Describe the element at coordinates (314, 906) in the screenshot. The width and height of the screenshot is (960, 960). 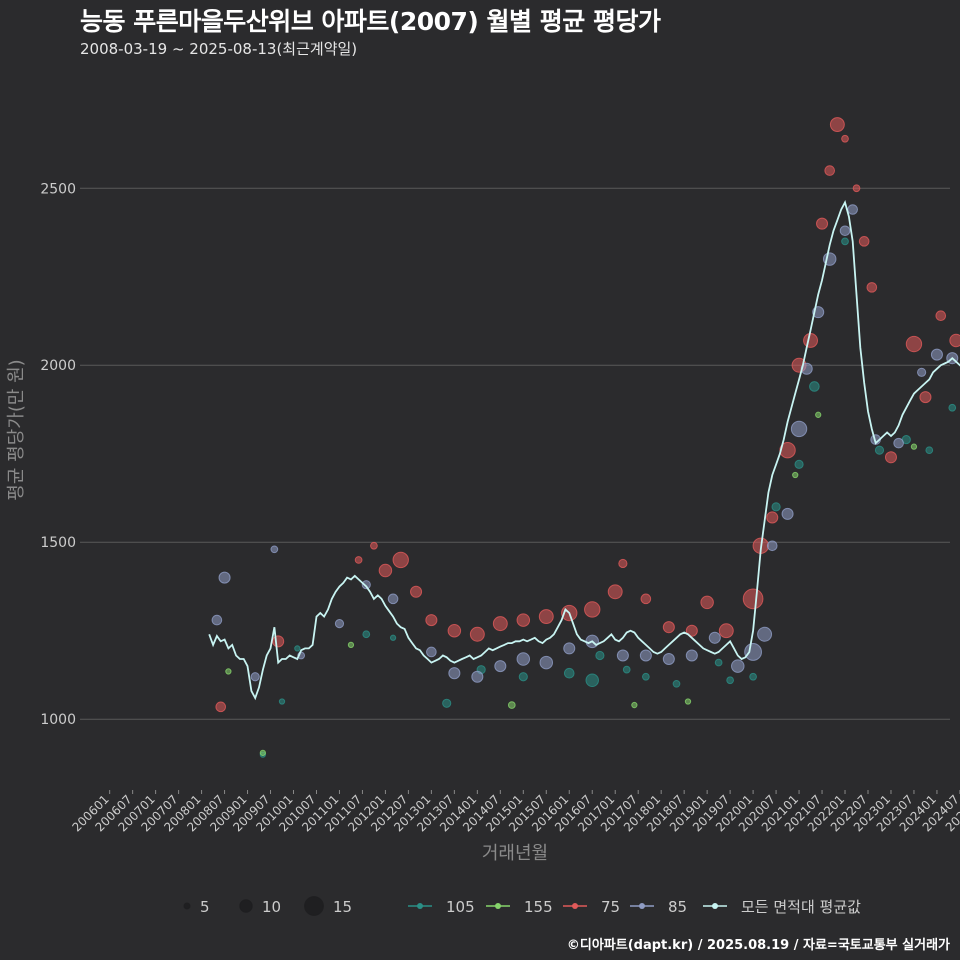
I see `legend-size-dot` at that location.